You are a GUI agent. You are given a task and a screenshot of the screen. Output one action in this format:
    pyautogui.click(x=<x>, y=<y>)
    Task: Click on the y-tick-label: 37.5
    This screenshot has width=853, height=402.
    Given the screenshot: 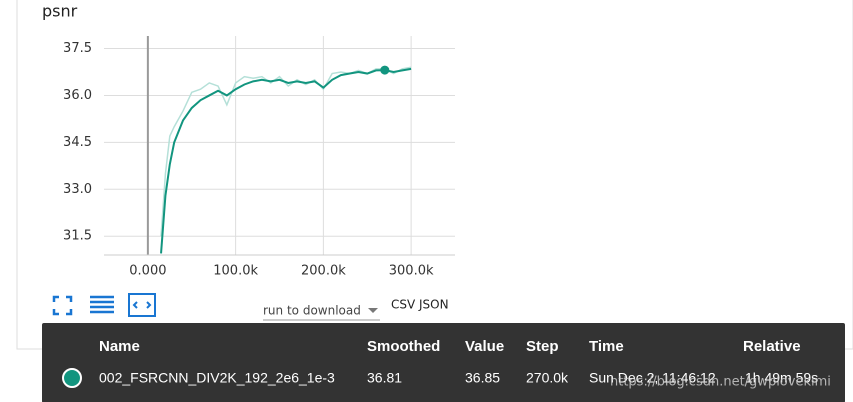 What is the action you would take?
    pyautogui.click(x=77, y=48)
    